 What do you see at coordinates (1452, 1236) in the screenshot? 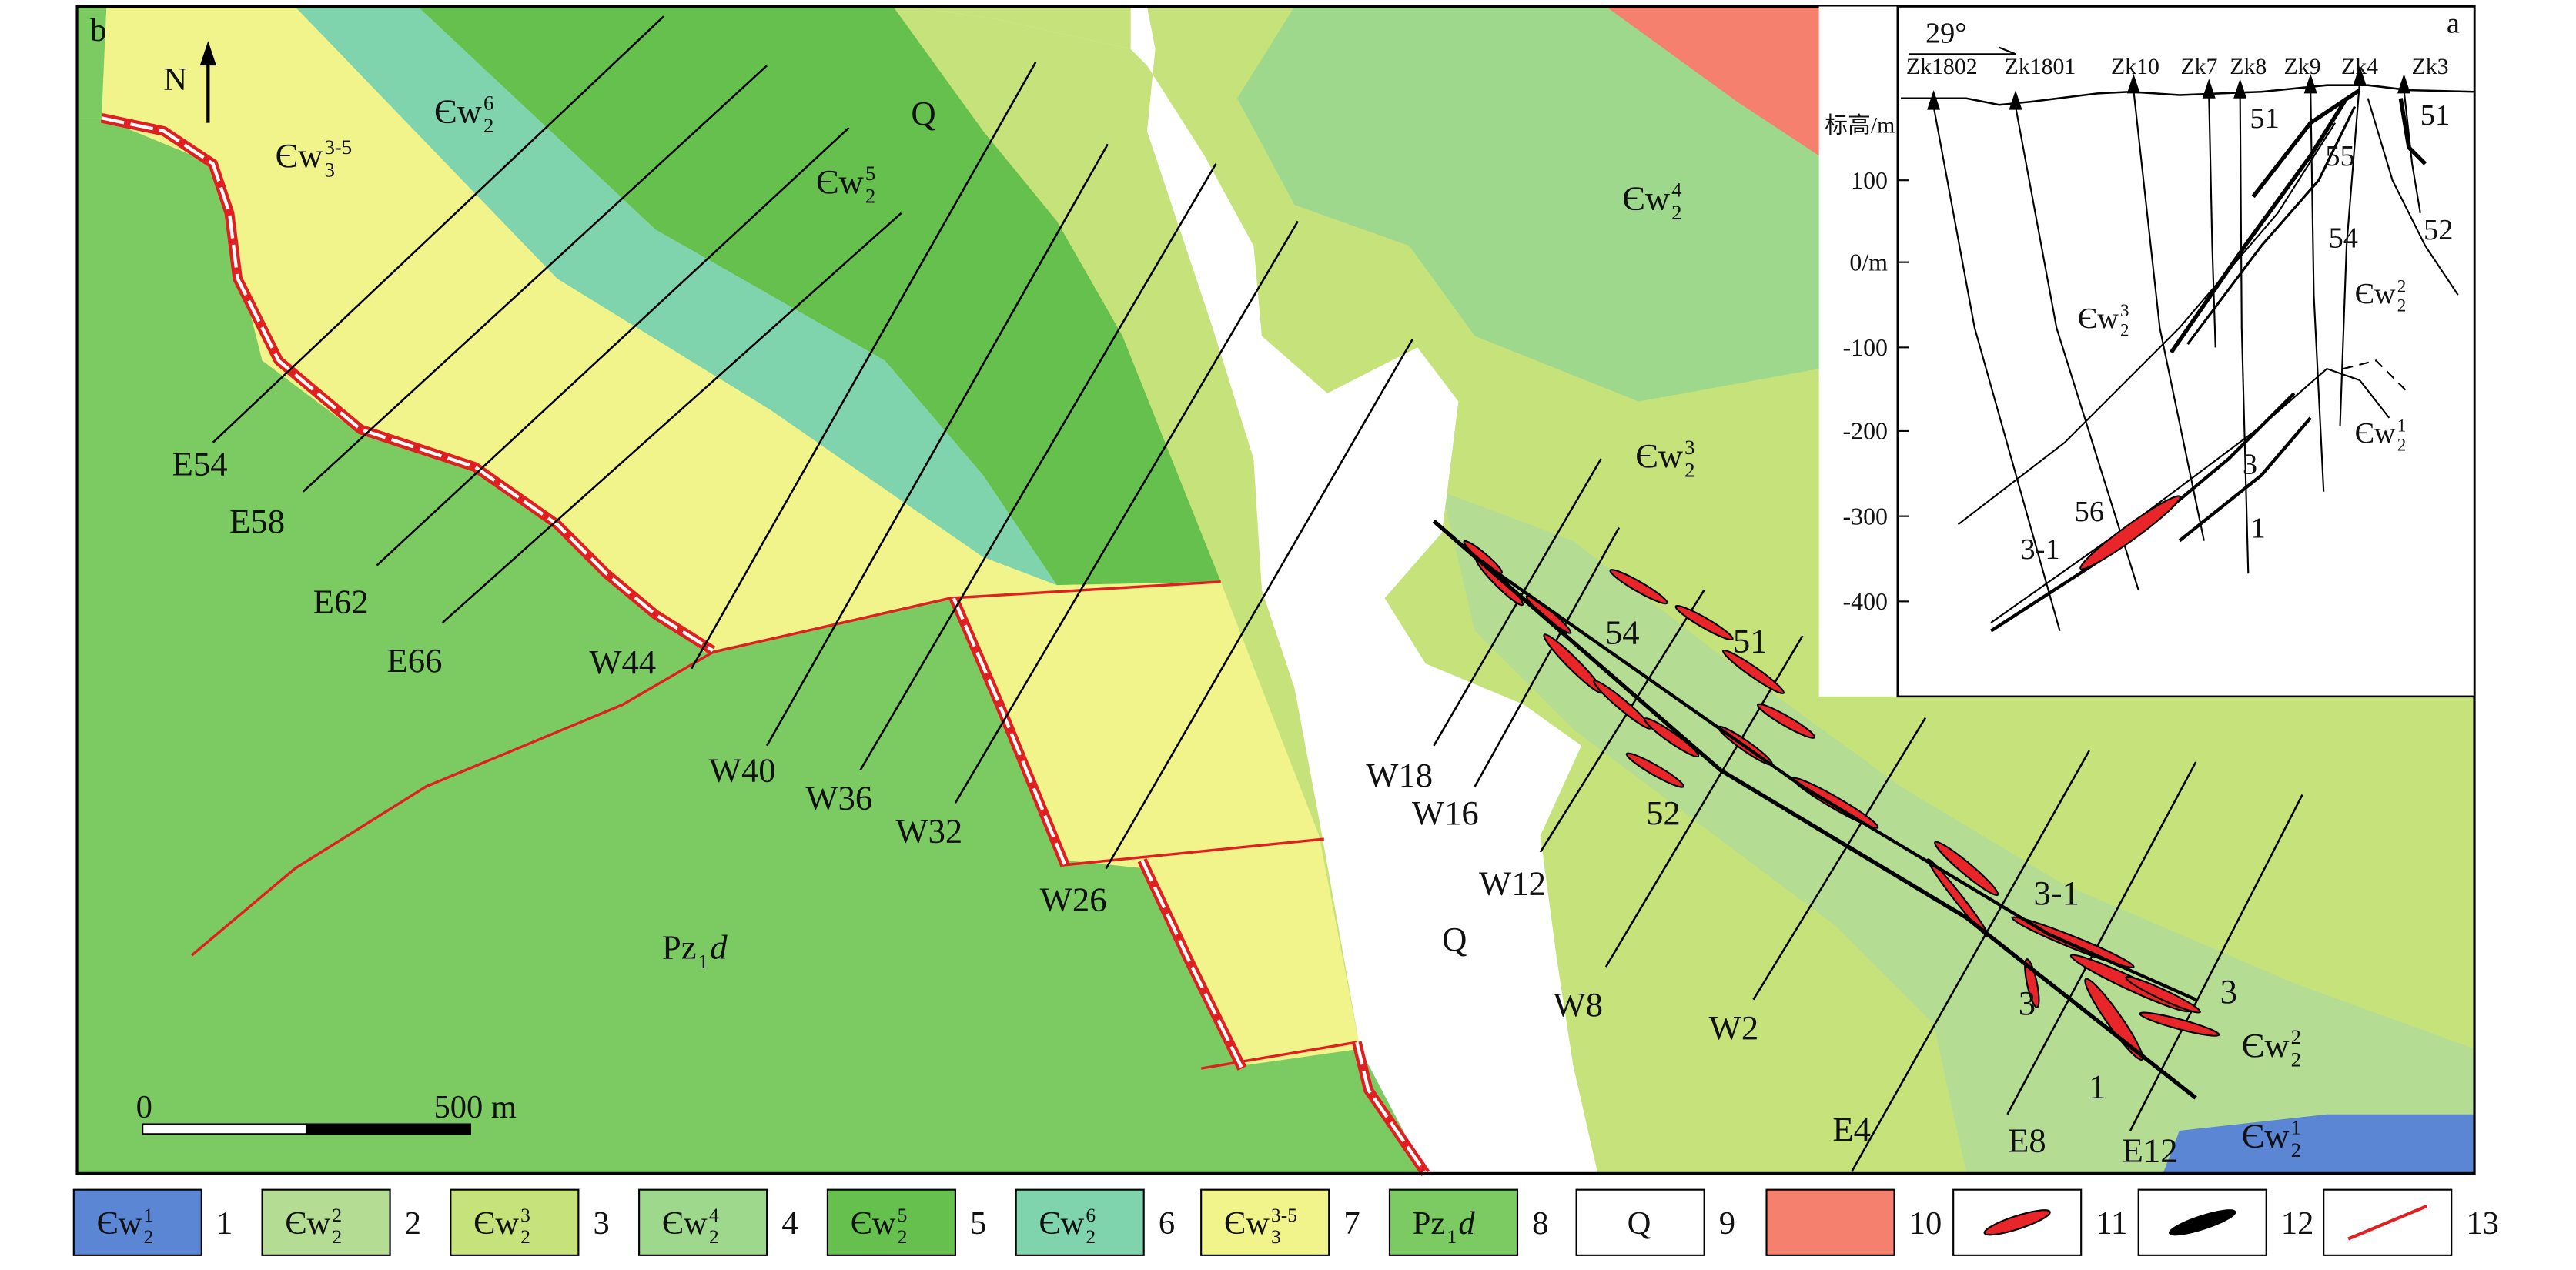
I see `unit-subscript: 1` at bounding box center [1452, 1236].